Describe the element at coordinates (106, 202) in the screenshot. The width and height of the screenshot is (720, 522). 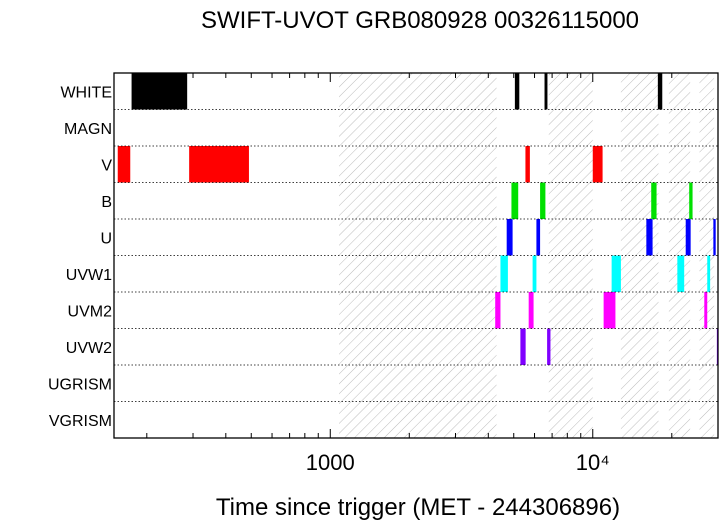
I see `filter-label-b: B` at that location.